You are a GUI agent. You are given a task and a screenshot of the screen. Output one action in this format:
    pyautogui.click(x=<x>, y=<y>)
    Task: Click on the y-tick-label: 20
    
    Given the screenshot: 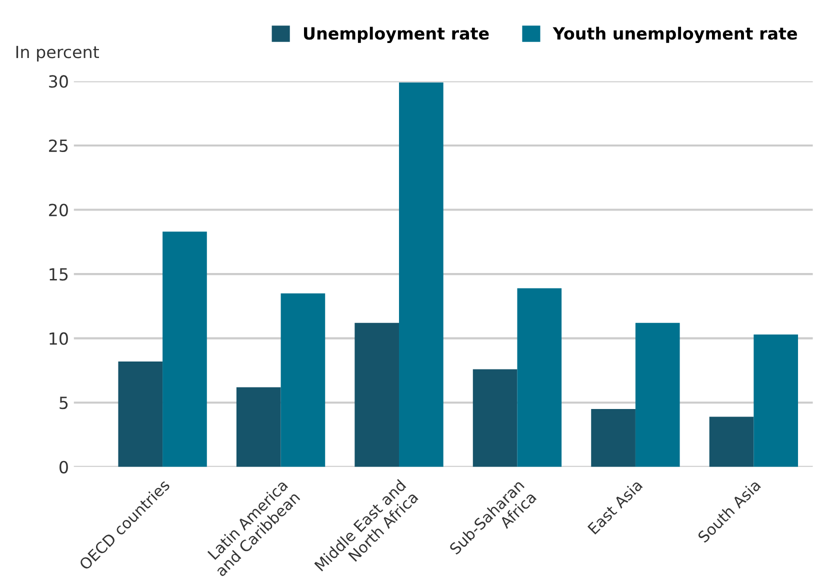 What is the action you would take?
    pyautogui.click(x=58, y=210)
    